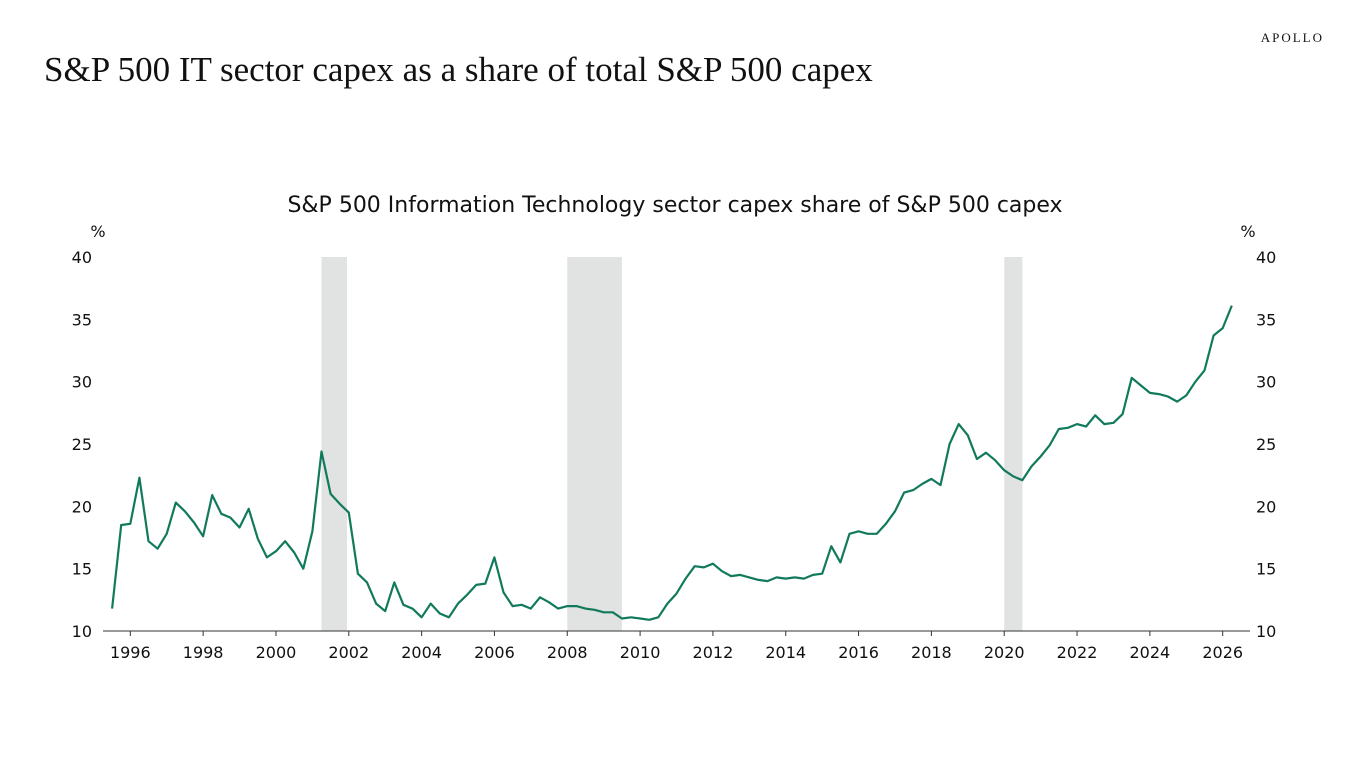 This screenshot has height=768, width=1366. I want to click on y-tick-label-left: 10, so click(82, 631).